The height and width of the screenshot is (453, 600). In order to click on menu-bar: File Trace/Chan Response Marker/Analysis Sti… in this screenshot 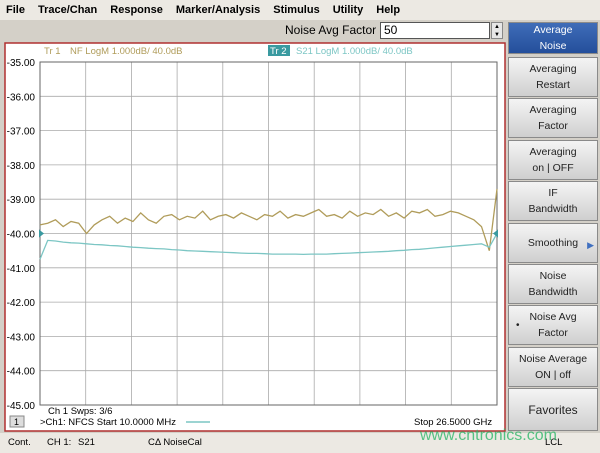, I will do `click(300, 10)`.